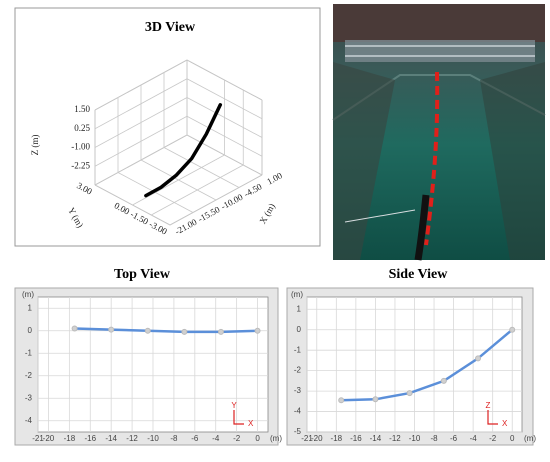 Image resolution: width=550 pixels, height=462 pixels. What do you see at coordinates (142, 274) in the screenshot?
I see `chart-title: Top View` at bounding box center [142, 274].